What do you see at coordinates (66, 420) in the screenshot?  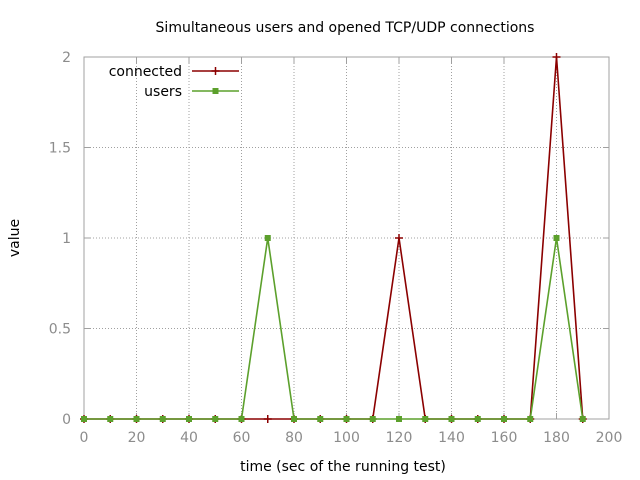 I see `y-tick-label: 0` at bounding box center [66, 420].